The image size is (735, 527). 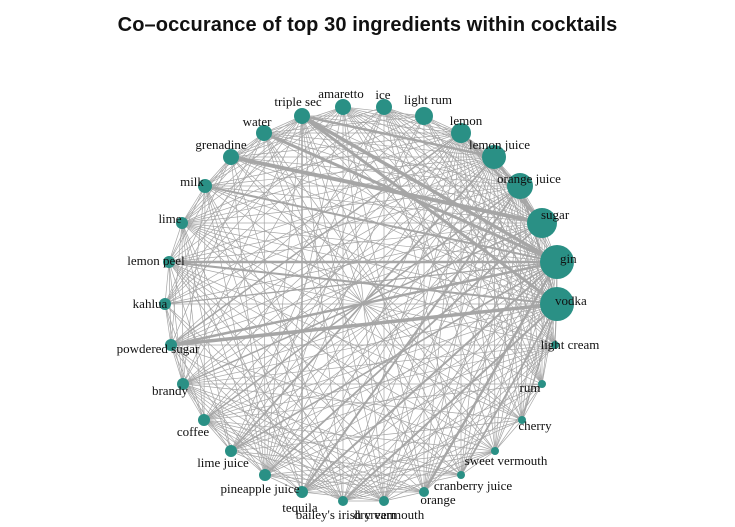 What do you see at coordinates (183, 384) in the screenshot?
I see `node-brandy` at bounding box center [183, 384].